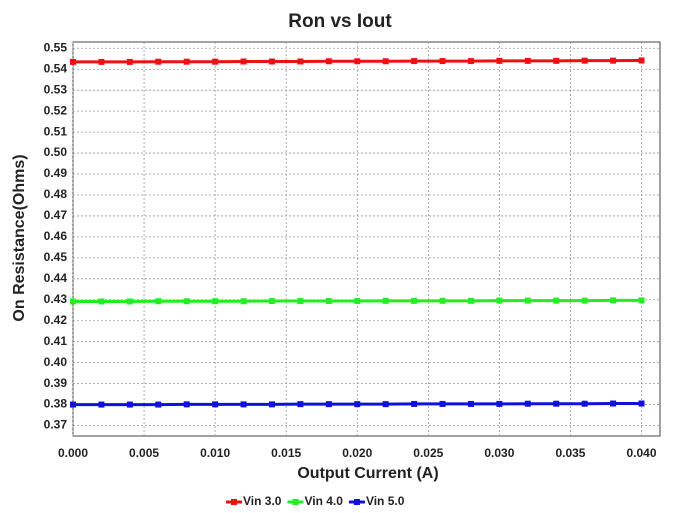  I want to click on y-tick-label: 0.37, so click(56, 425).